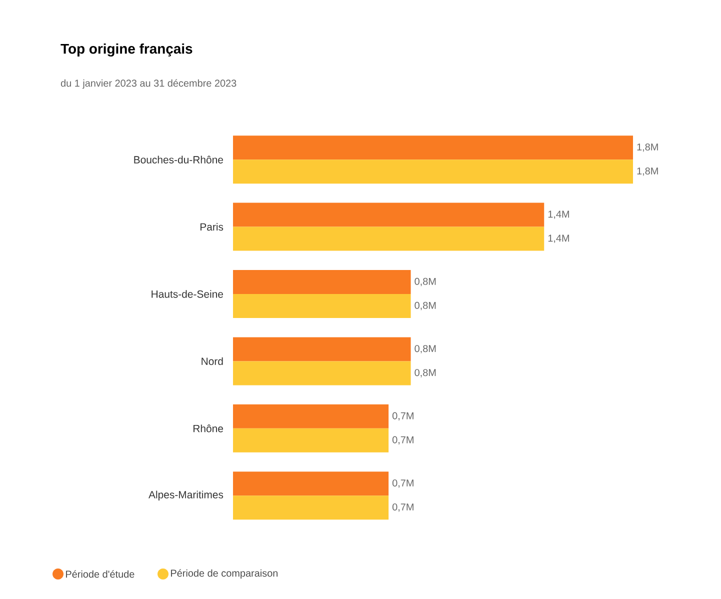  What do you see at coordinates (100, 574) in the screenshot?
I see `legend-label: Période d'étude` at bounding box center [100, 574].